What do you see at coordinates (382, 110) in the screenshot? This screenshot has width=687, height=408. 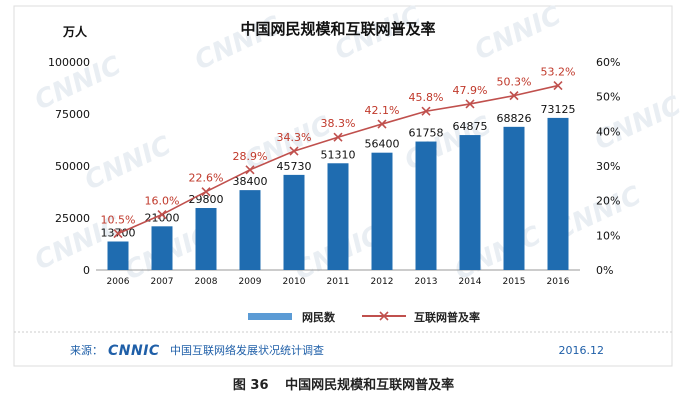 I see `line-value-label: 42.1%` at bounding box center [382, 110].